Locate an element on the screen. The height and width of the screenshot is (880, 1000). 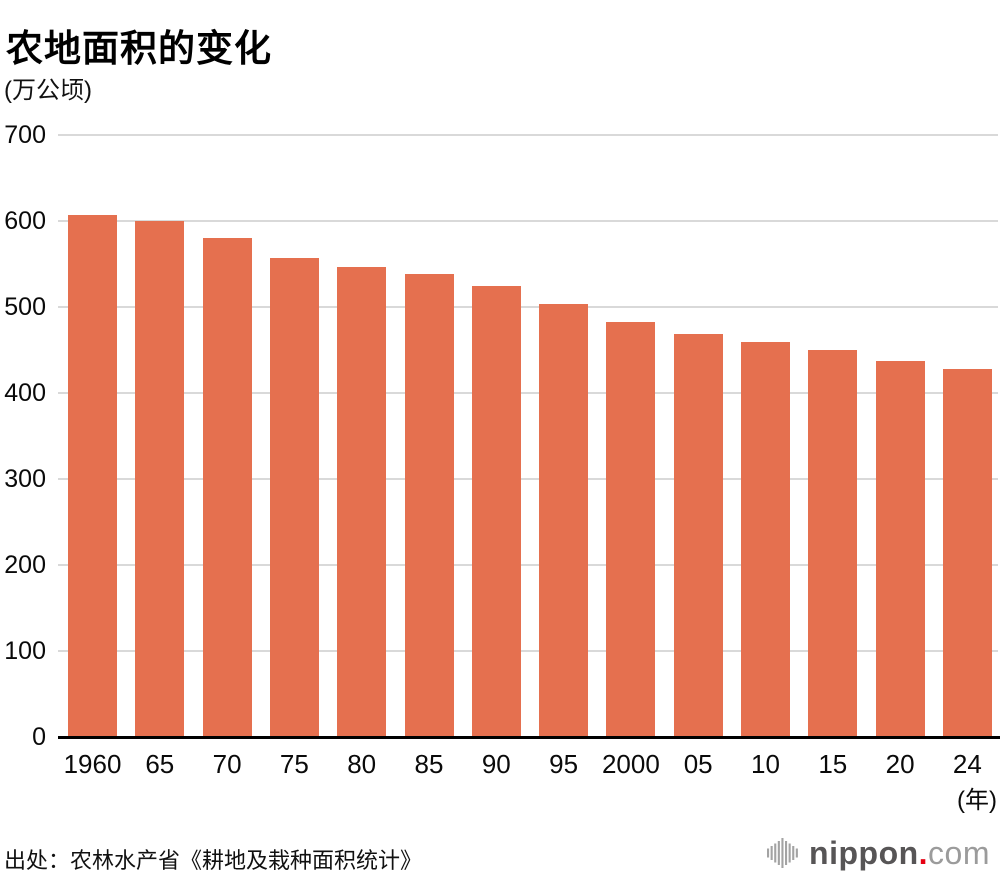
y-tick-label-700: 700 is located at coordinates (25, 135).